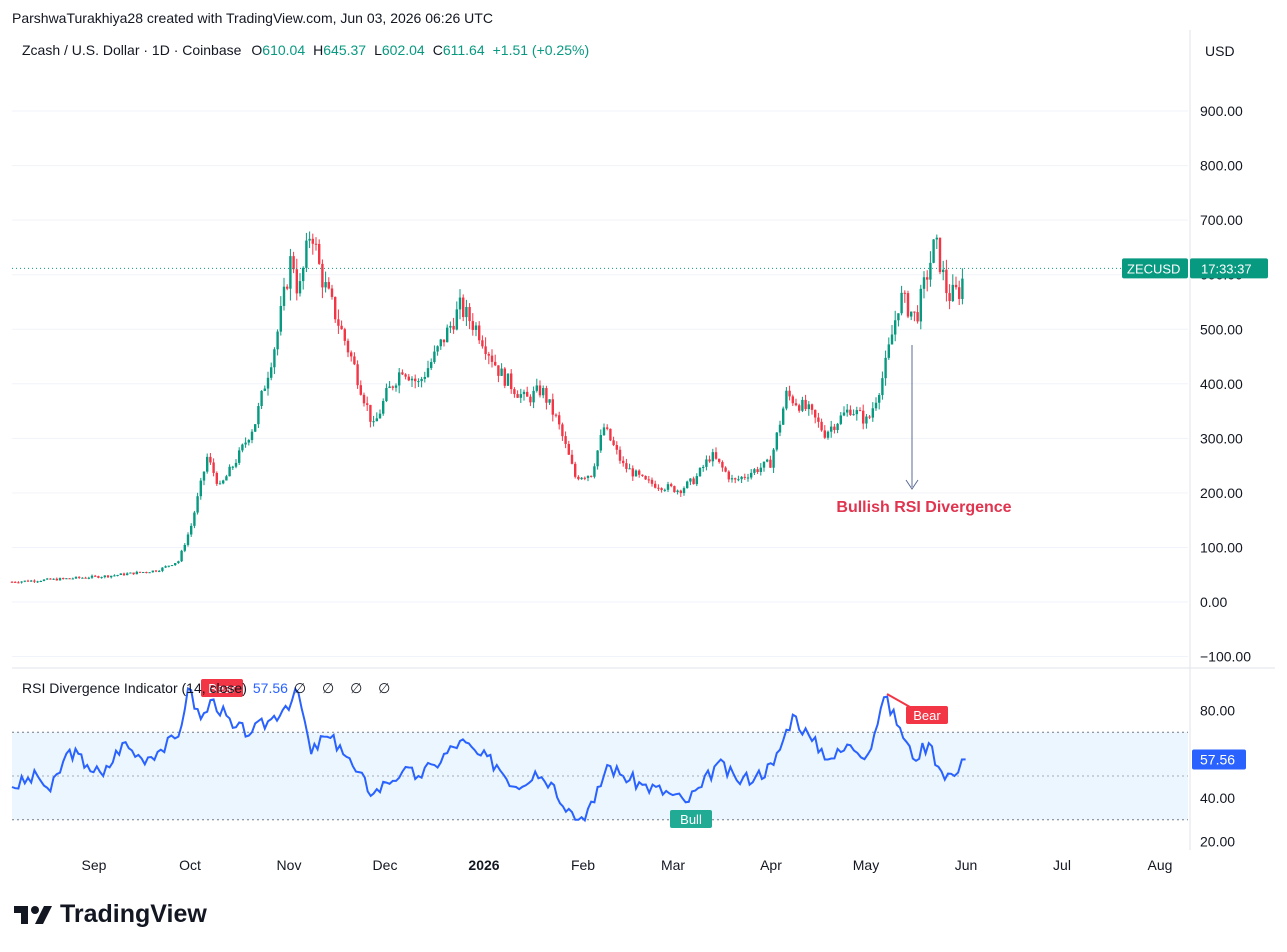  What do you see at coordinates (34, 915) in the screenshot?
I see `tradingview-logo-icon` at bounding box center [34, 915].